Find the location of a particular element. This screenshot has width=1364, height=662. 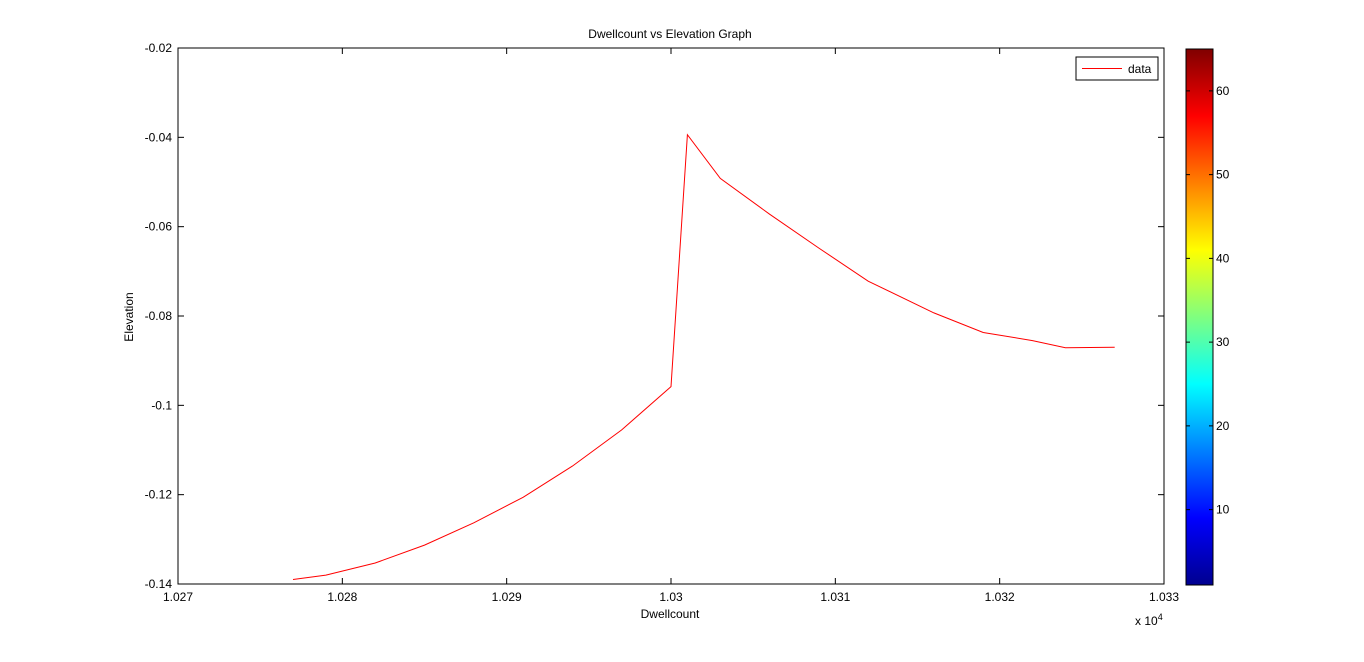

x-tick-label: 1.032 is located at coordinates (1000, 597).